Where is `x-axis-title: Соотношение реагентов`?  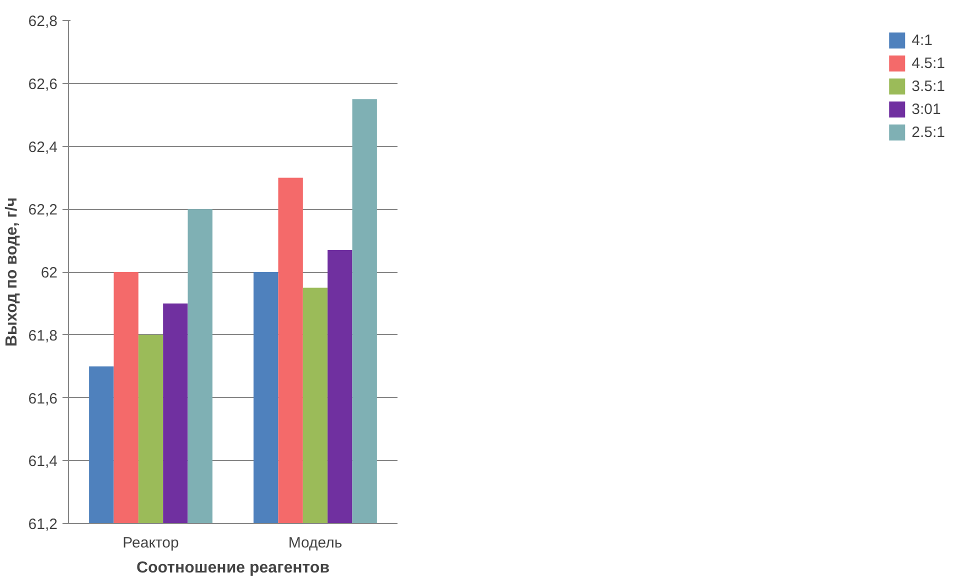 x-axis-title: Соотношение реагентов is located at coordinates (233, 568).